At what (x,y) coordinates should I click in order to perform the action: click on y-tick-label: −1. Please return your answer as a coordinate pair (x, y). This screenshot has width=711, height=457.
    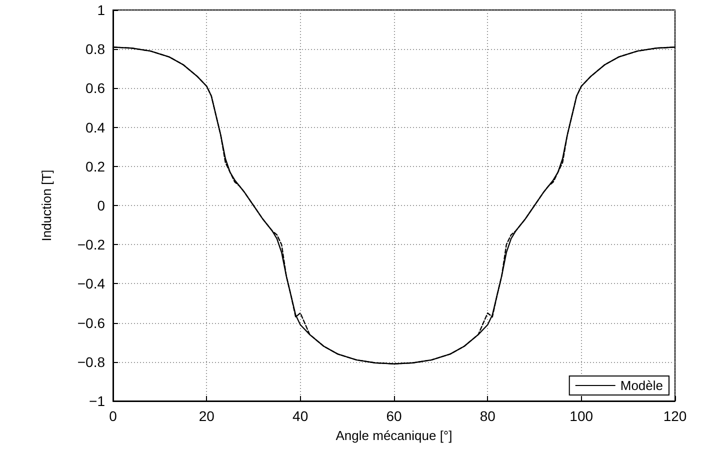
    Looking at the image, I should click on (97, 401).